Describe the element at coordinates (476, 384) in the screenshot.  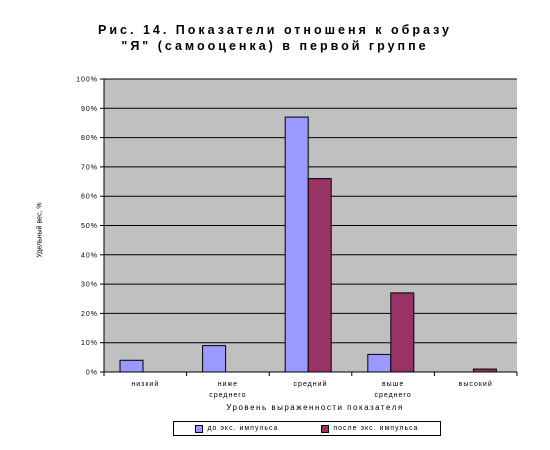
I see `x-tick-label: высокий` at that location.